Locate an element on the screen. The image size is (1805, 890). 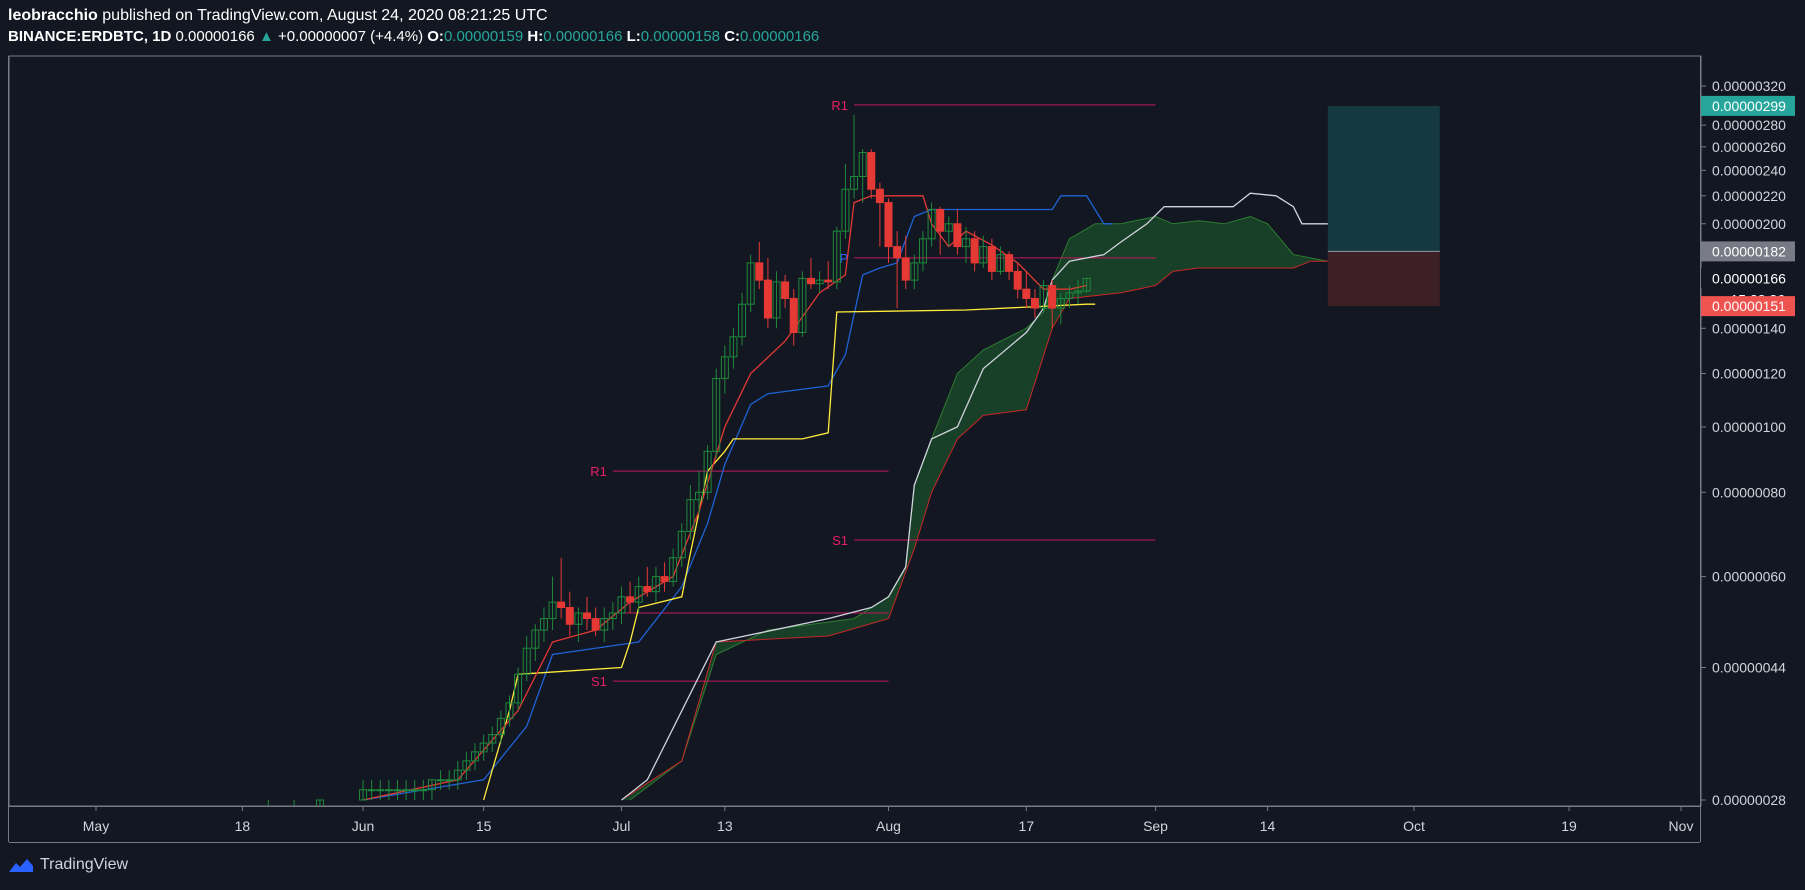
author-name: leobracchio is located at coordinates (53, 15).